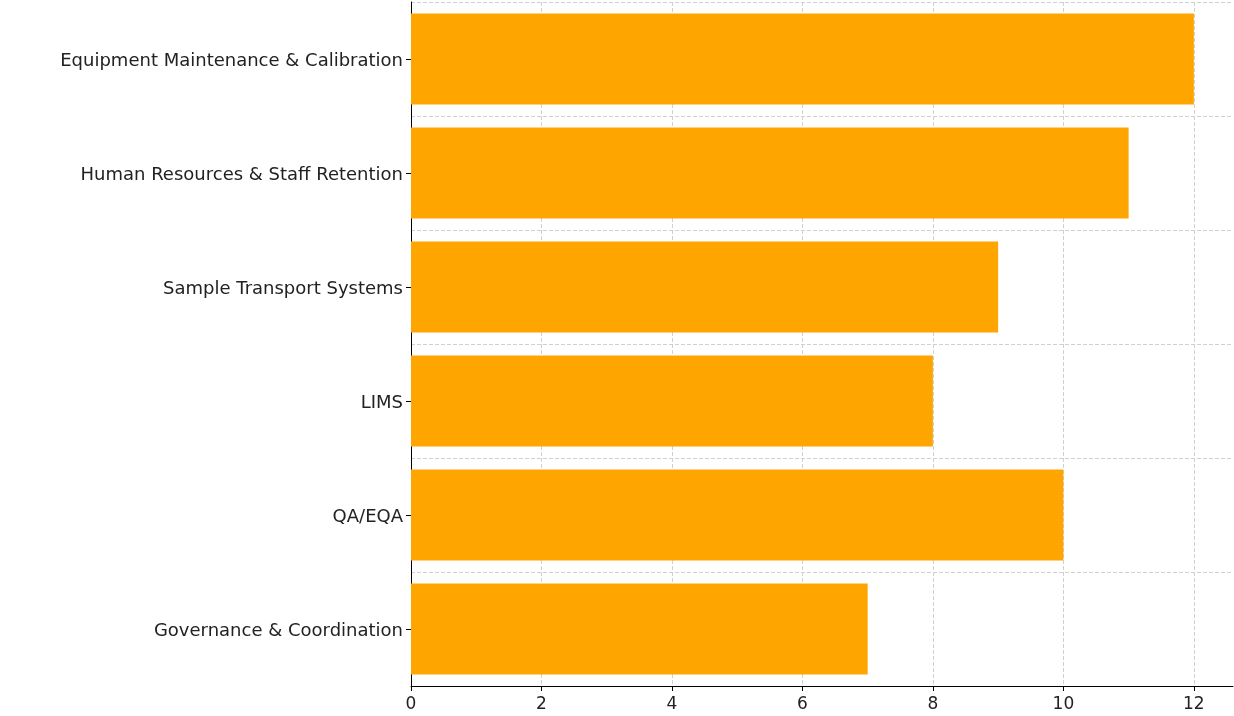 This screenshot has height=716, width=1234. I want to click on x-tick-label: 12, so click(1194, 702).